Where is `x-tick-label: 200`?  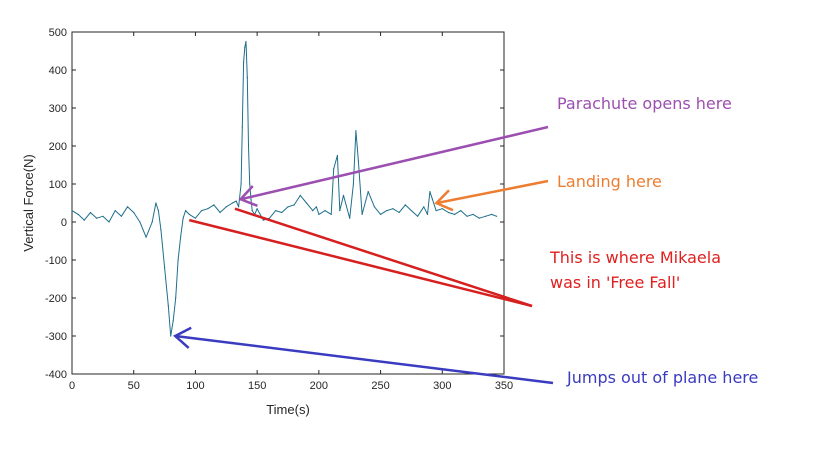 x-tick-label: 200 is located at coordinates (319, 386).